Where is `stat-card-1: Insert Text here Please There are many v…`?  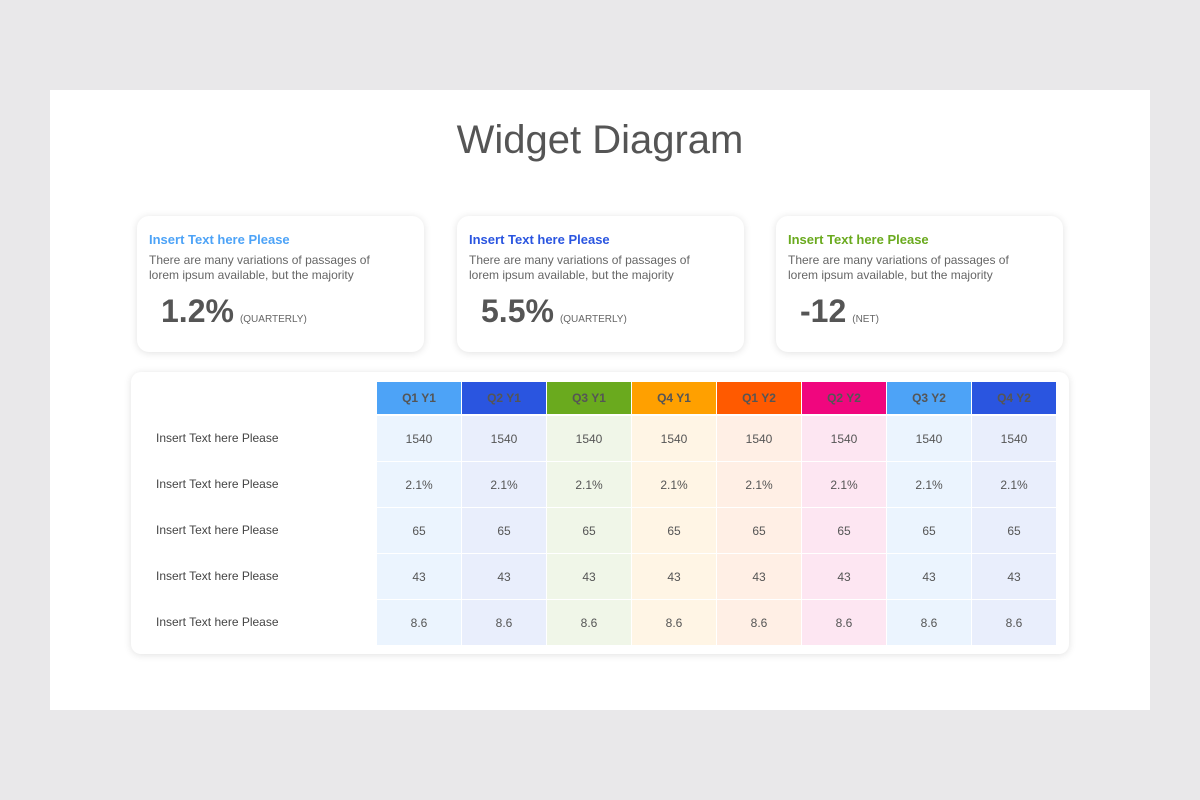
stat-card-1: Insert Text here Please There are many v… is located at coordinates (280, 284).